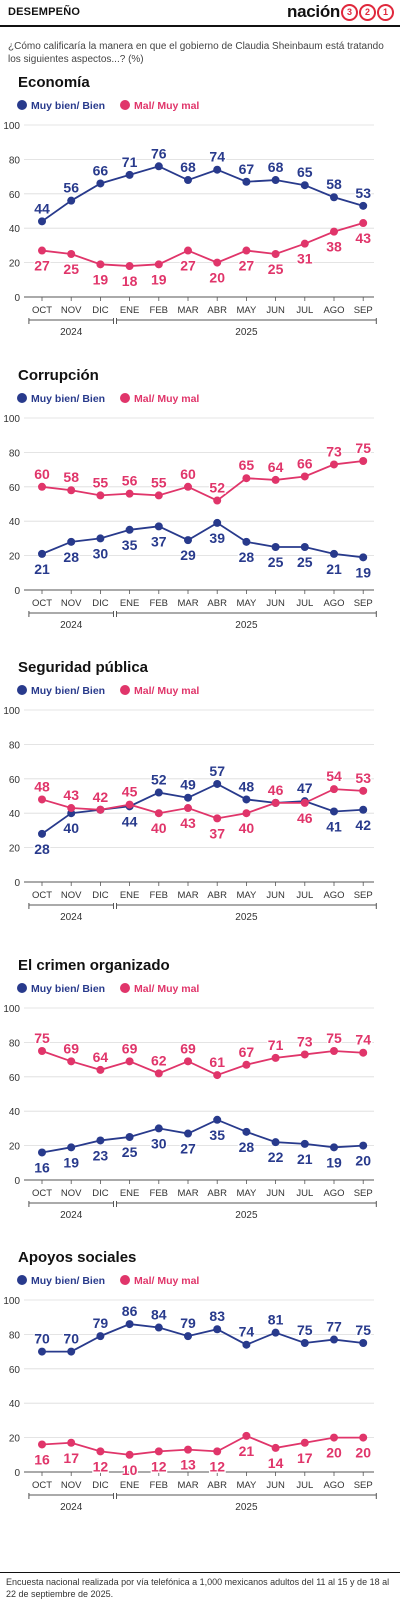 Image resolution: width=400 pixels, height=1610 pixels. I want to click on data-label: 57, so click(217, 771).